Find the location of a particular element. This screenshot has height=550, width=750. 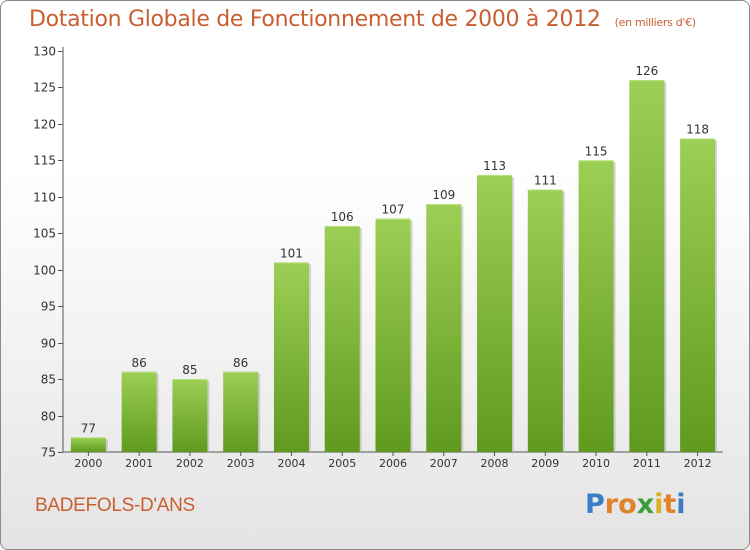

commune-name: BADEFOLS-D'ANS is located at coordinates (115, 505).